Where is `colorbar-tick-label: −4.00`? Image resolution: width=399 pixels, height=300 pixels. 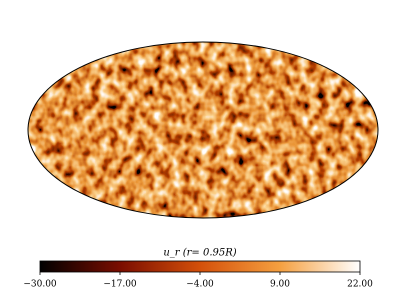 colorbar-tick-label: −4.00 is located at coordinates (200, 285).